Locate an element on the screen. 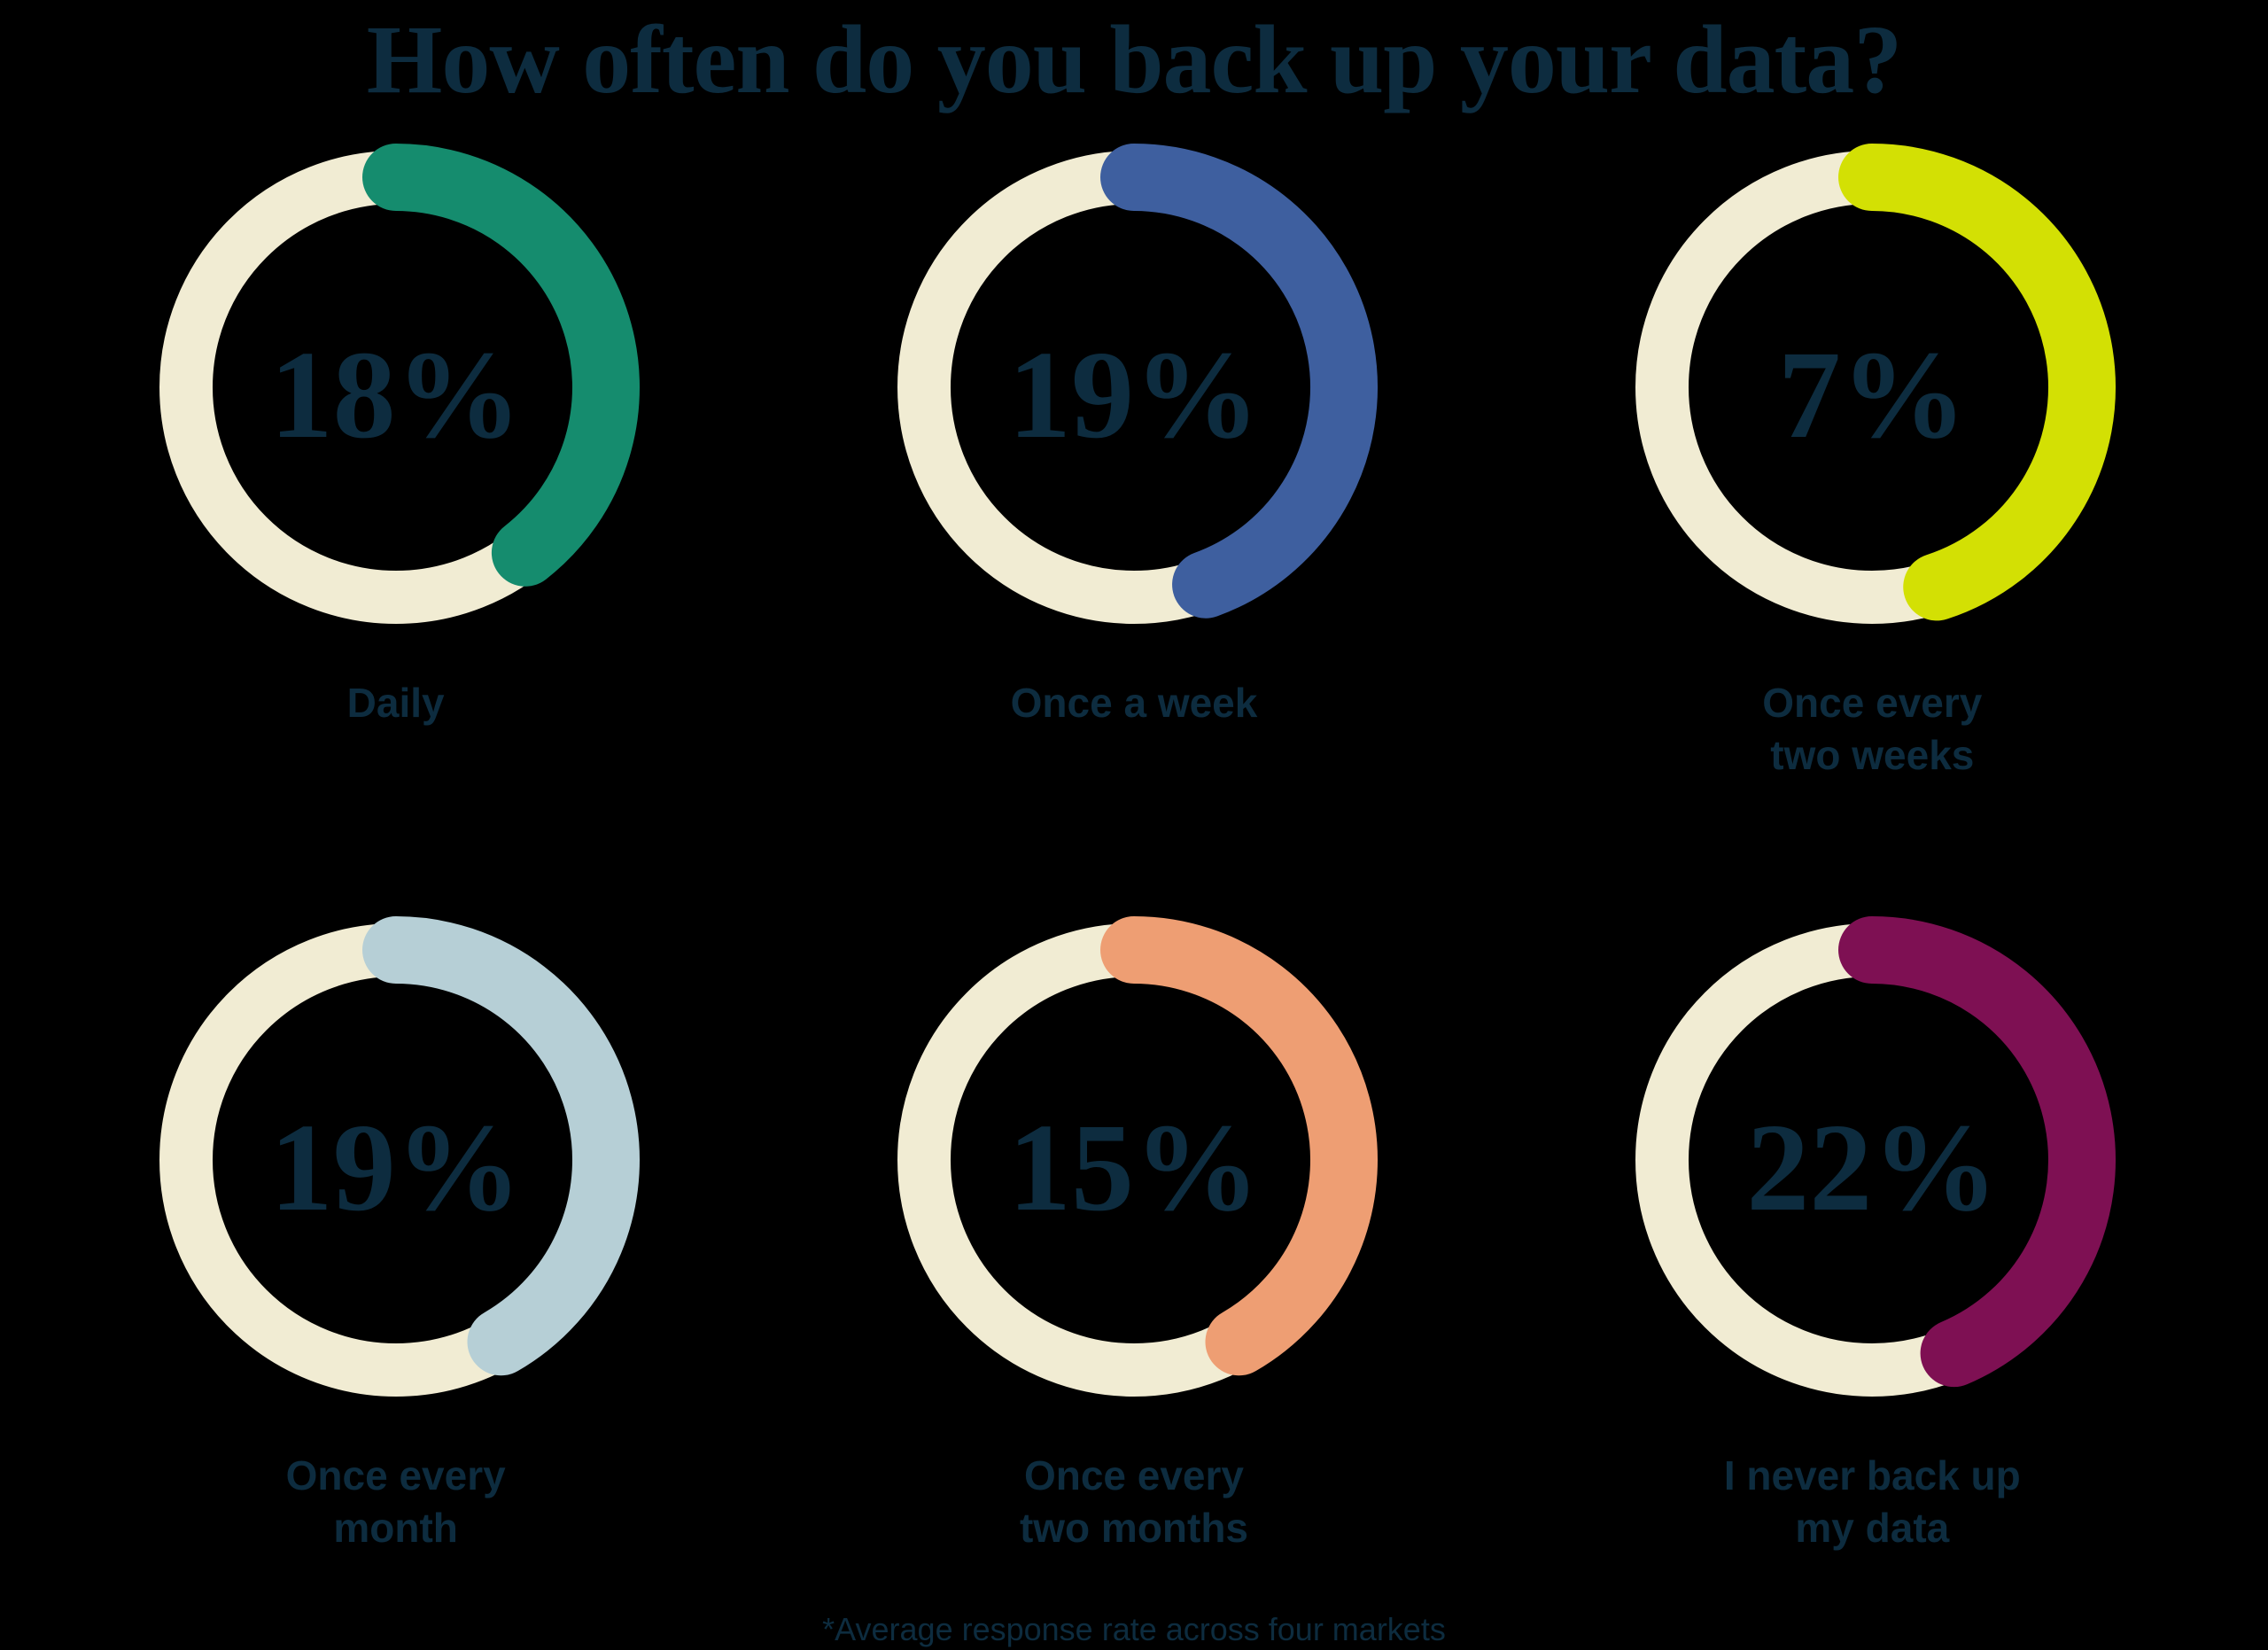  chart-title: How often do you back up your data? is located at coordinates (1134, 59).